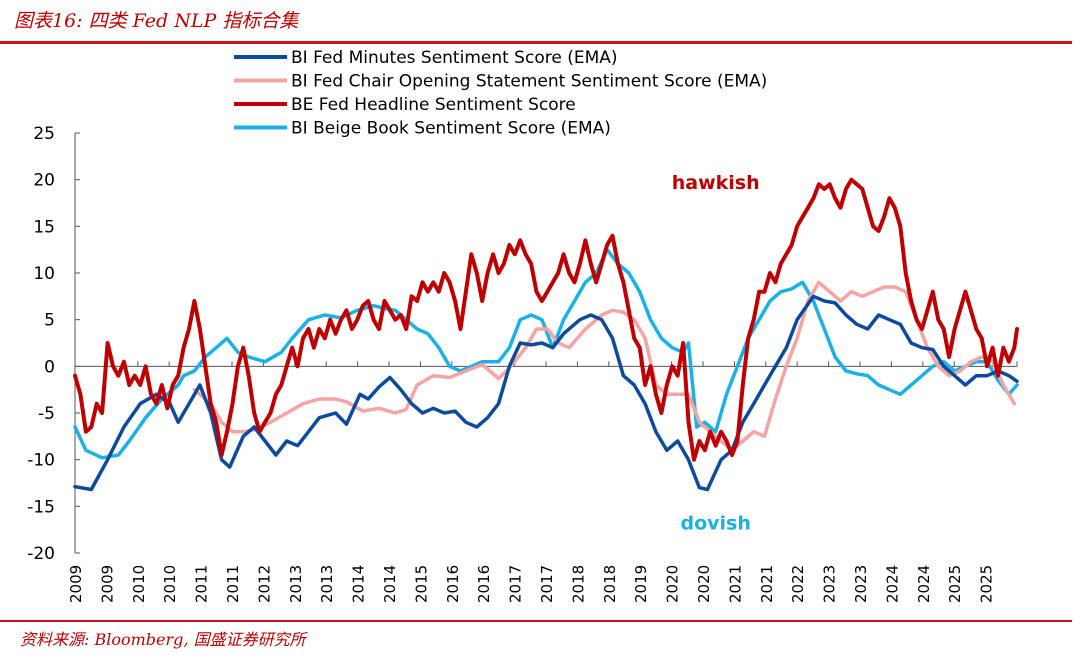  I want to click on y-tick-label: -5, so click(46, 414).